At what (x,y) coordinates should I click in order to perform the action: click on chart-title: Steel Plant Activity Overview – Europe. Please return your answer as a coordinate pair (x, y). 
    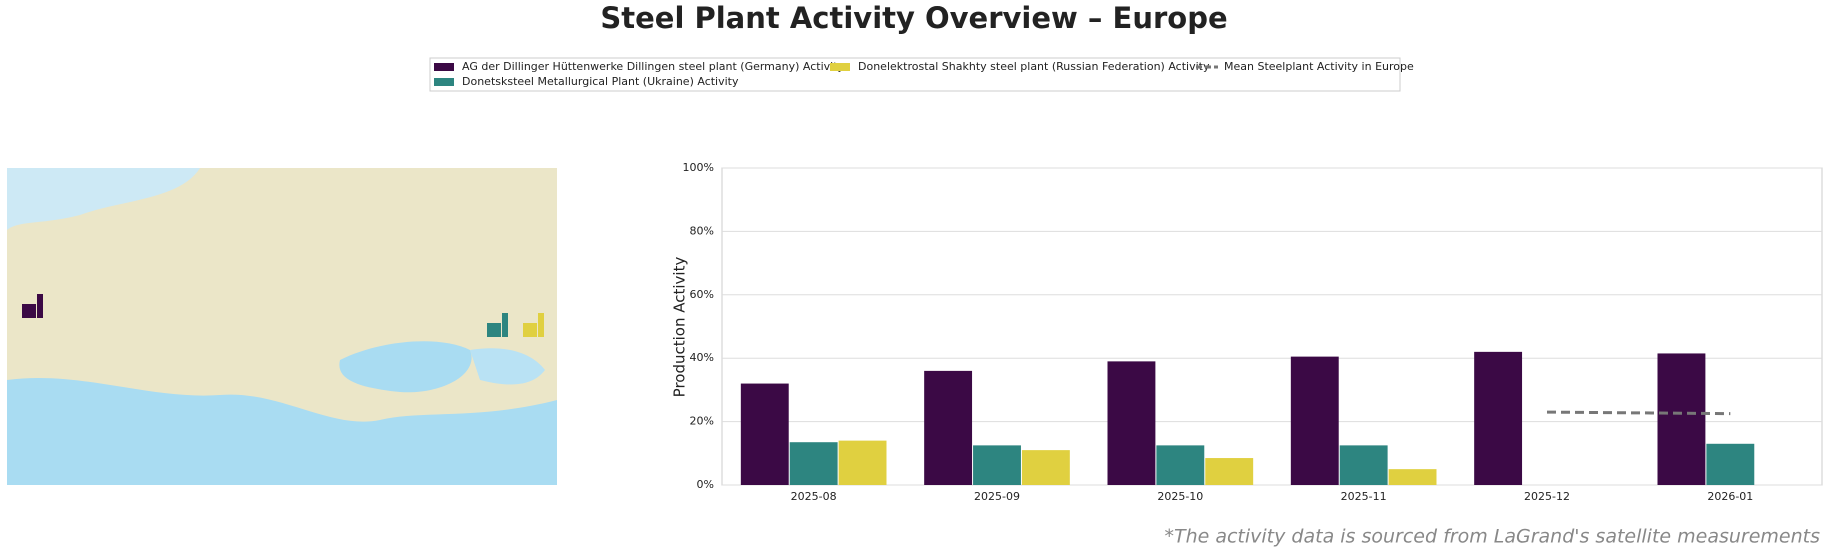
    Looking at the image, I should click on (913, 18).